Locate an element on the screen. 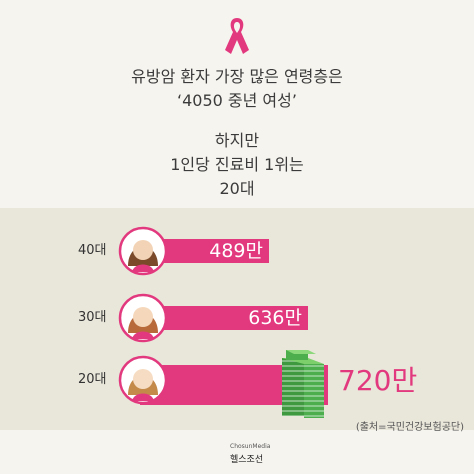 The height and width of the screenshot is (474, 474). age-label: 20대 is located at coordinates (92, 379).